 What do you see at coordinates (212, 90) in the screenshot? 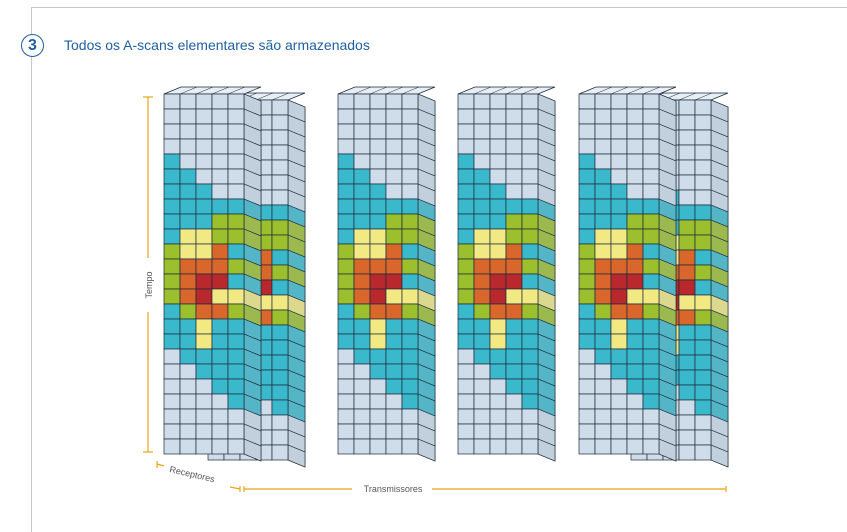
I see `slab-top-face` at bounding box center [212, 90].